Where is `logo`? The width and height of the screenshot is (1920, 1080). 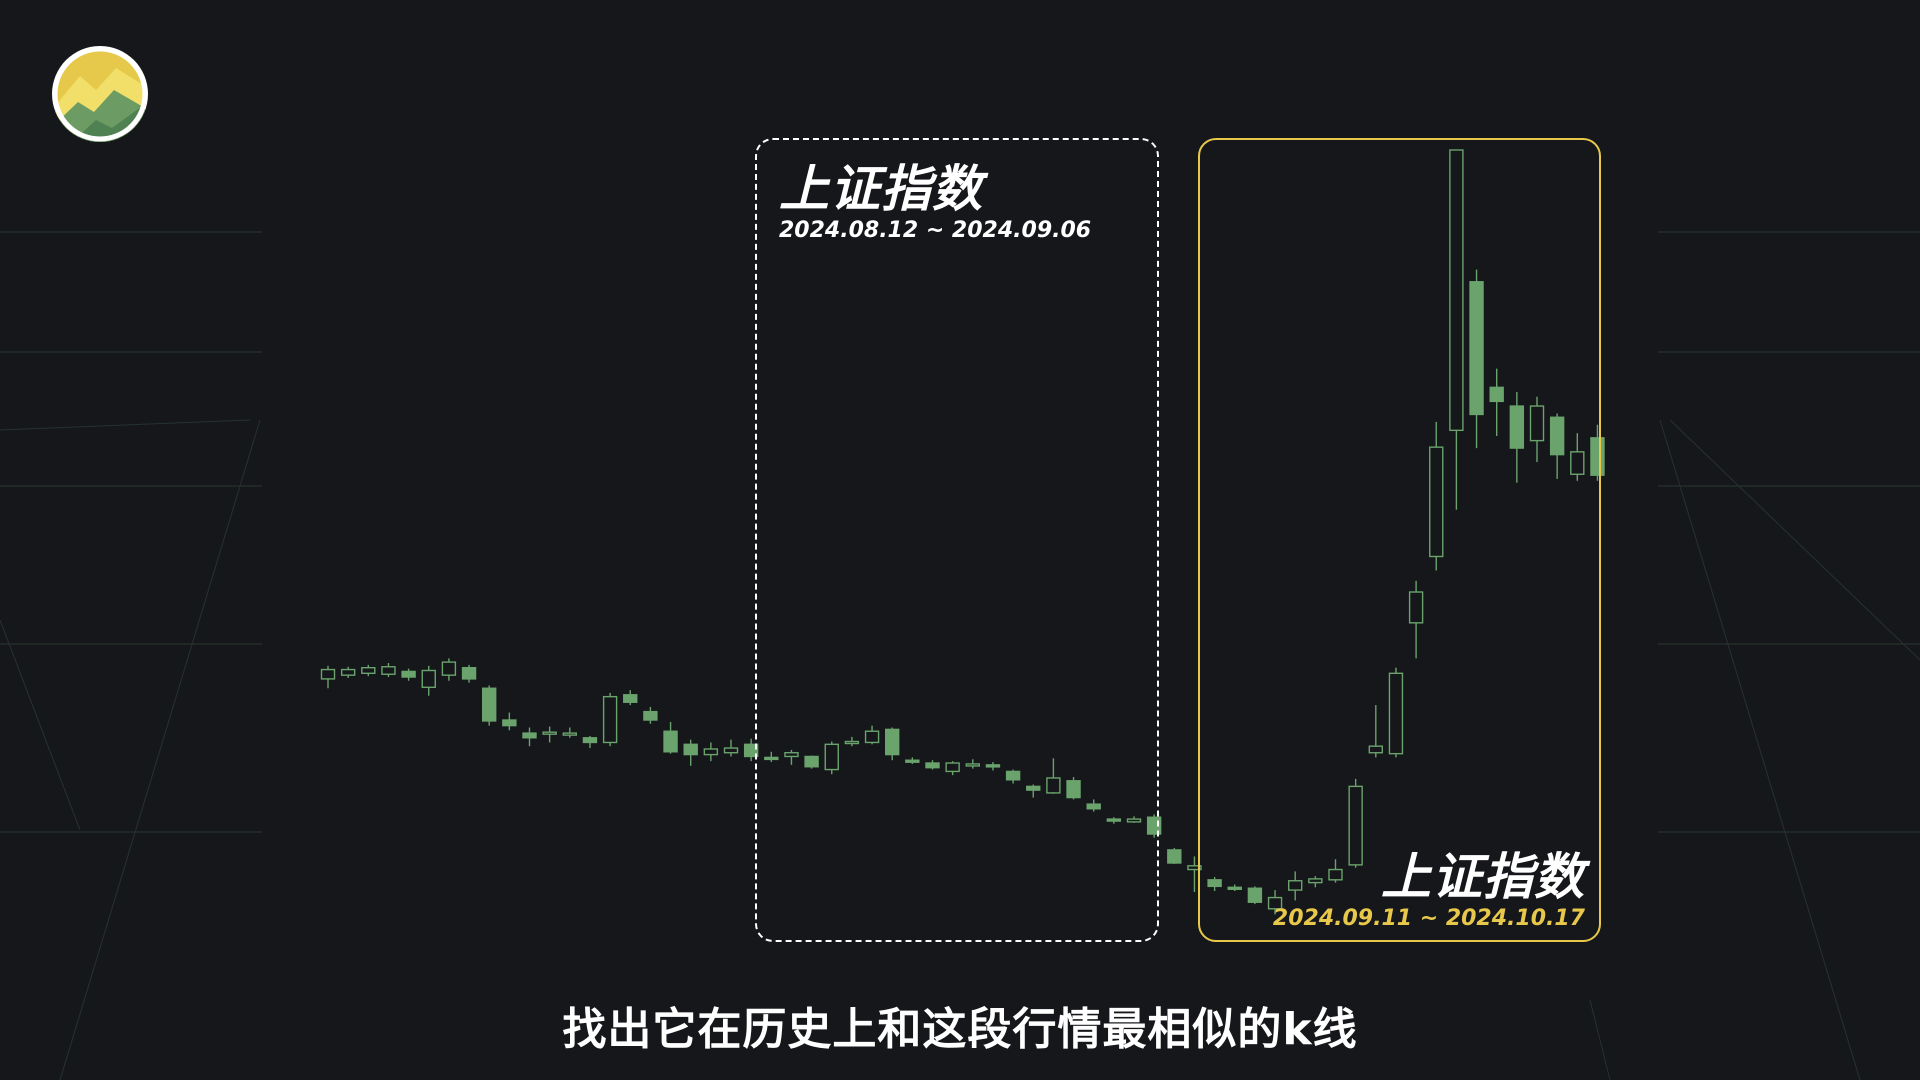
logo is located at coordinates (100, 94).